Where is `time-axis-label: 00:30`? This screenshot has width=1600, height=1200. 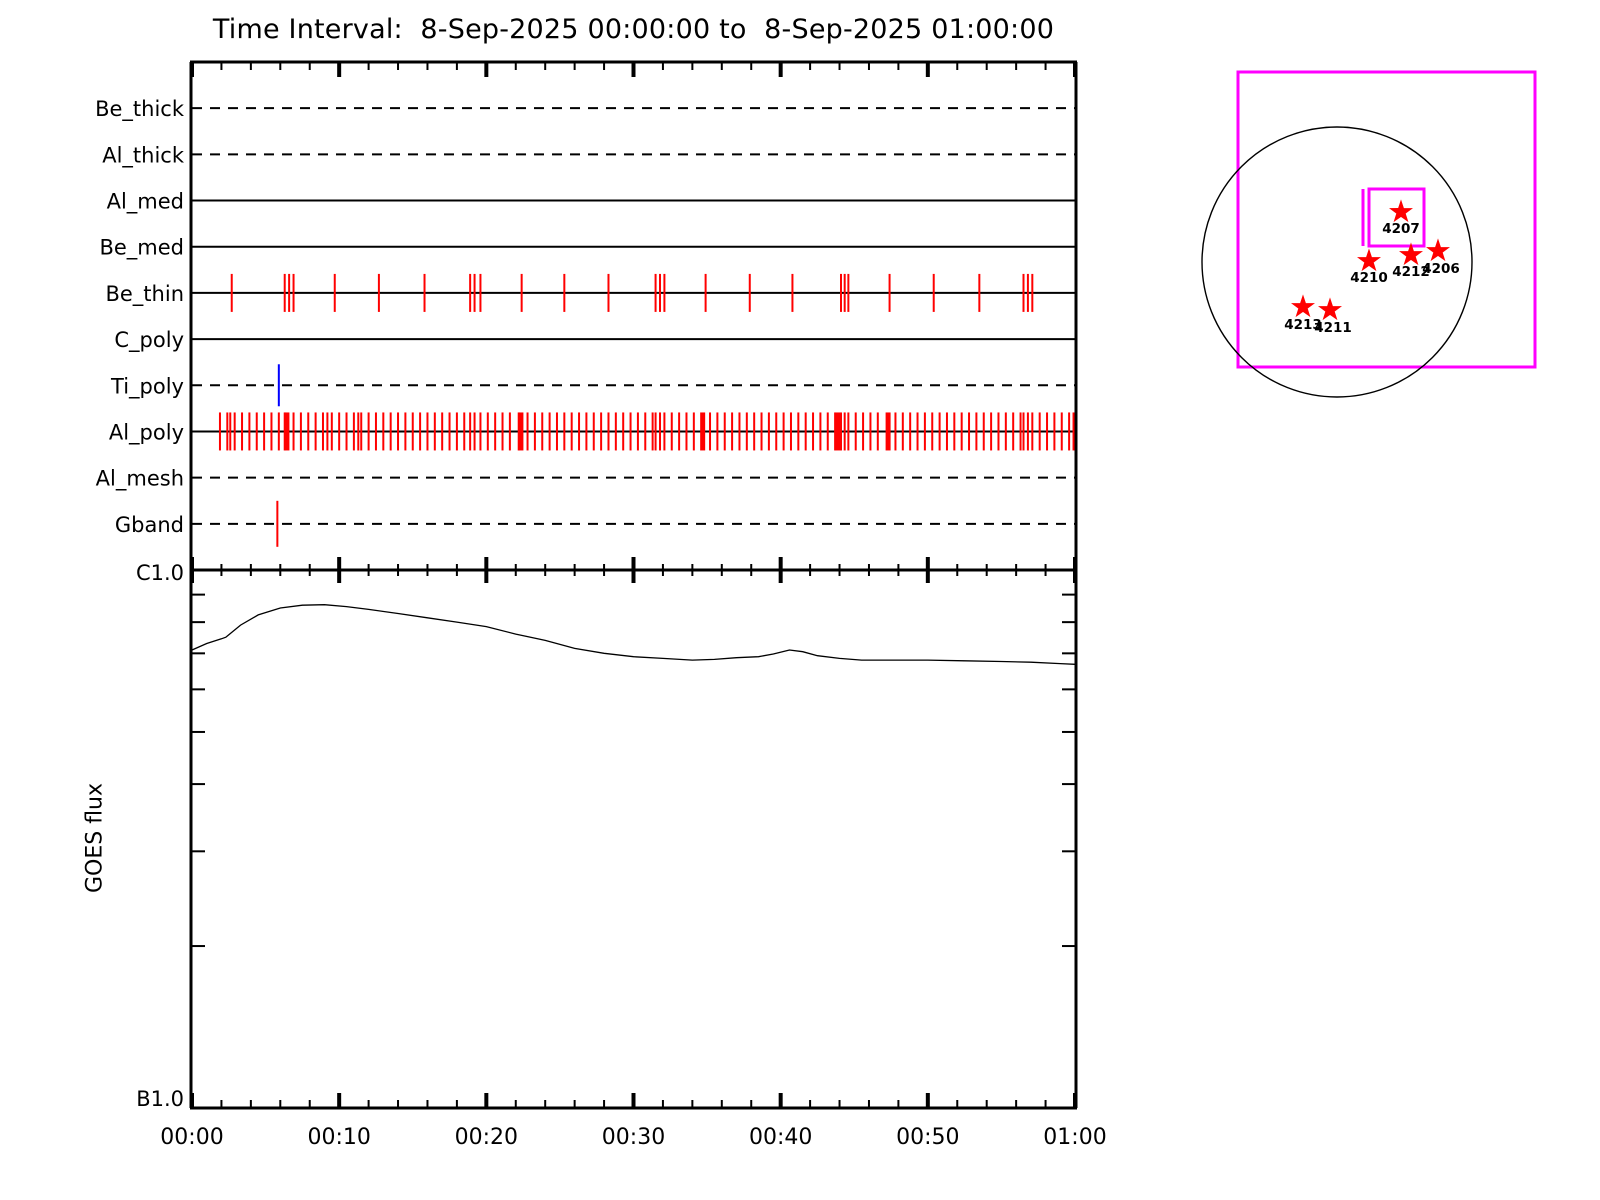
time-axis-label: 00:30 is located at coordinates (633, 1137).